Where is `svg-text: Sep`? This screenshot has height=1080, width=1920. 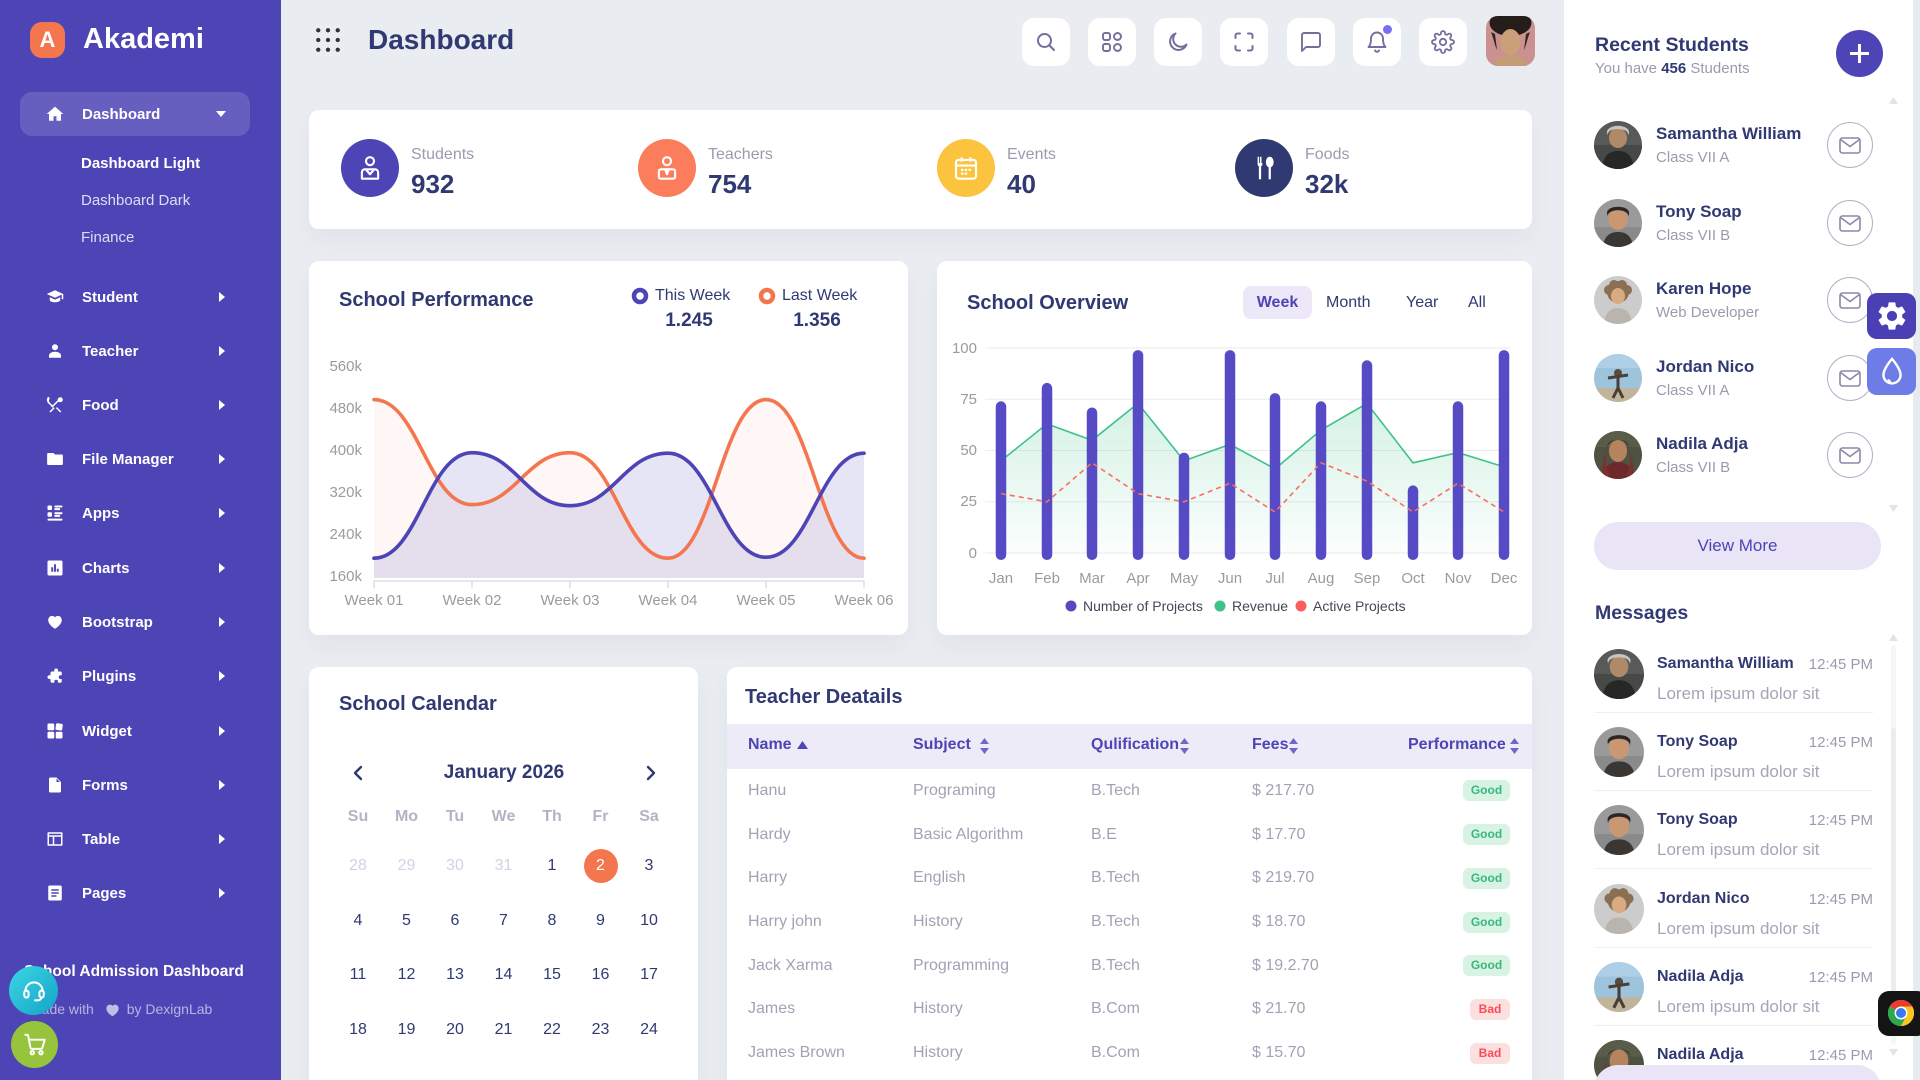
svg-text: Sep is located at coordinates (1367, 578).